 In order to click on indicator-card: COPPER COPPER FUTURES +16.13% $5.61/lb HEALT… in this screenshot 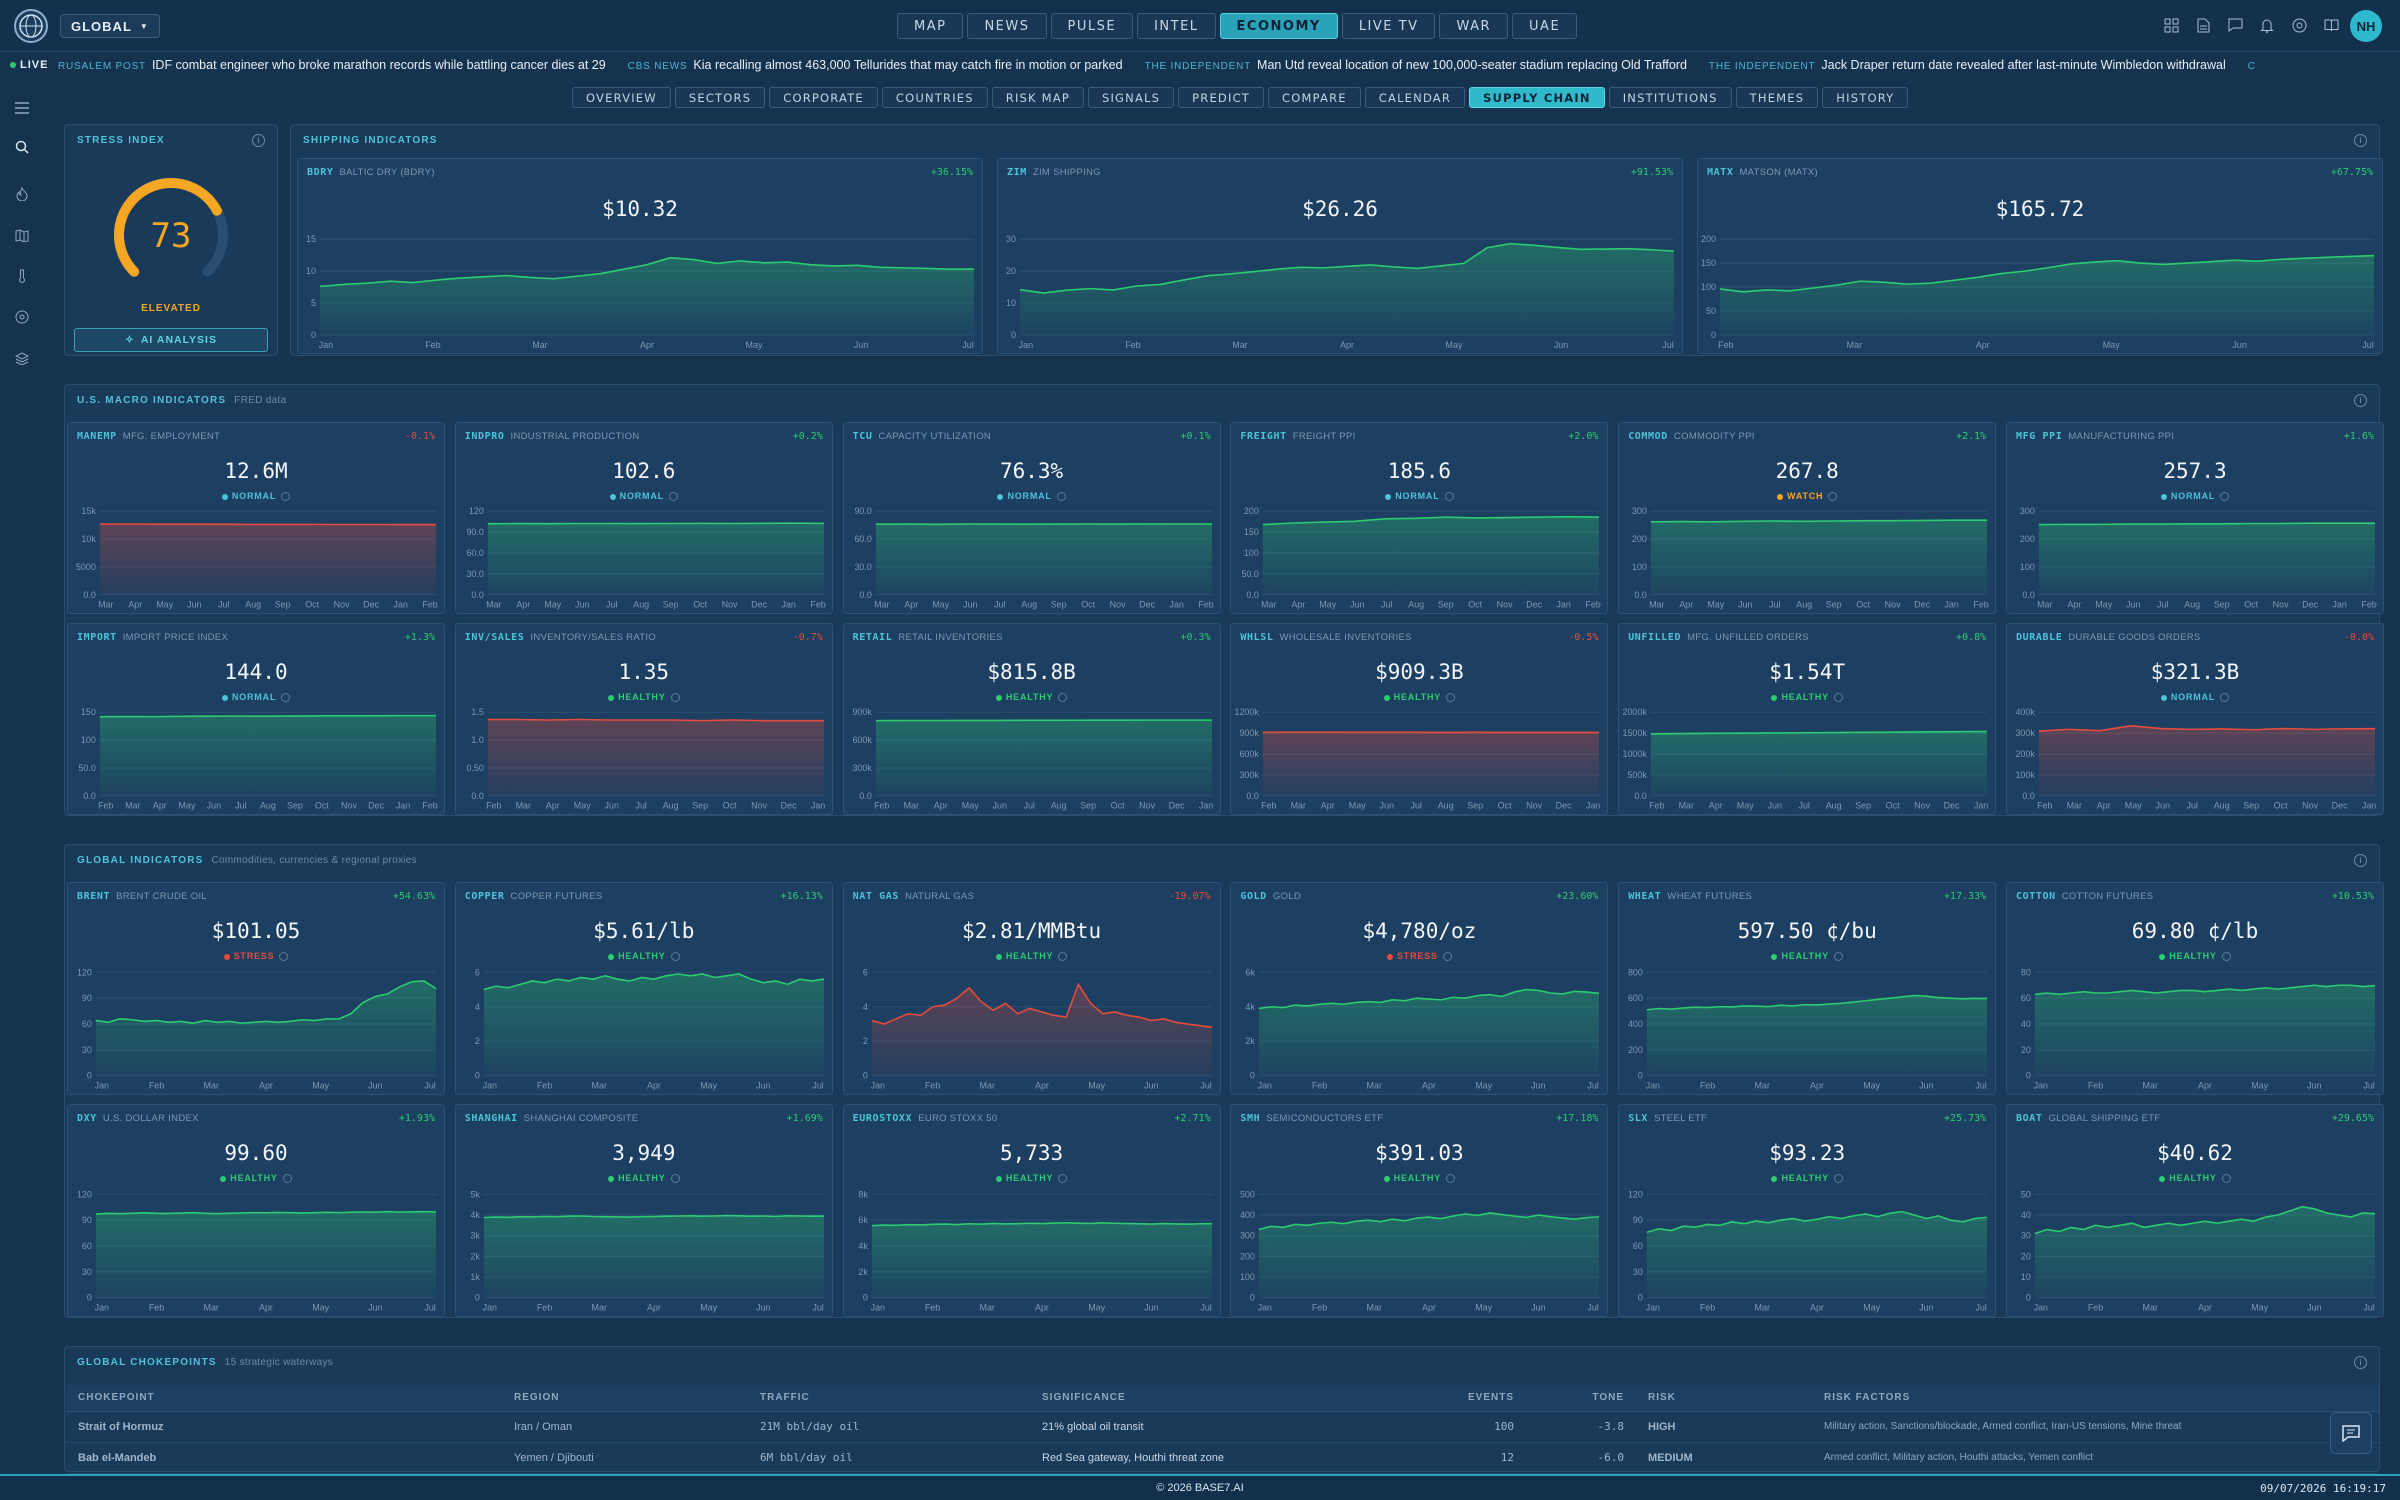, I will do `click(643, 988)`.